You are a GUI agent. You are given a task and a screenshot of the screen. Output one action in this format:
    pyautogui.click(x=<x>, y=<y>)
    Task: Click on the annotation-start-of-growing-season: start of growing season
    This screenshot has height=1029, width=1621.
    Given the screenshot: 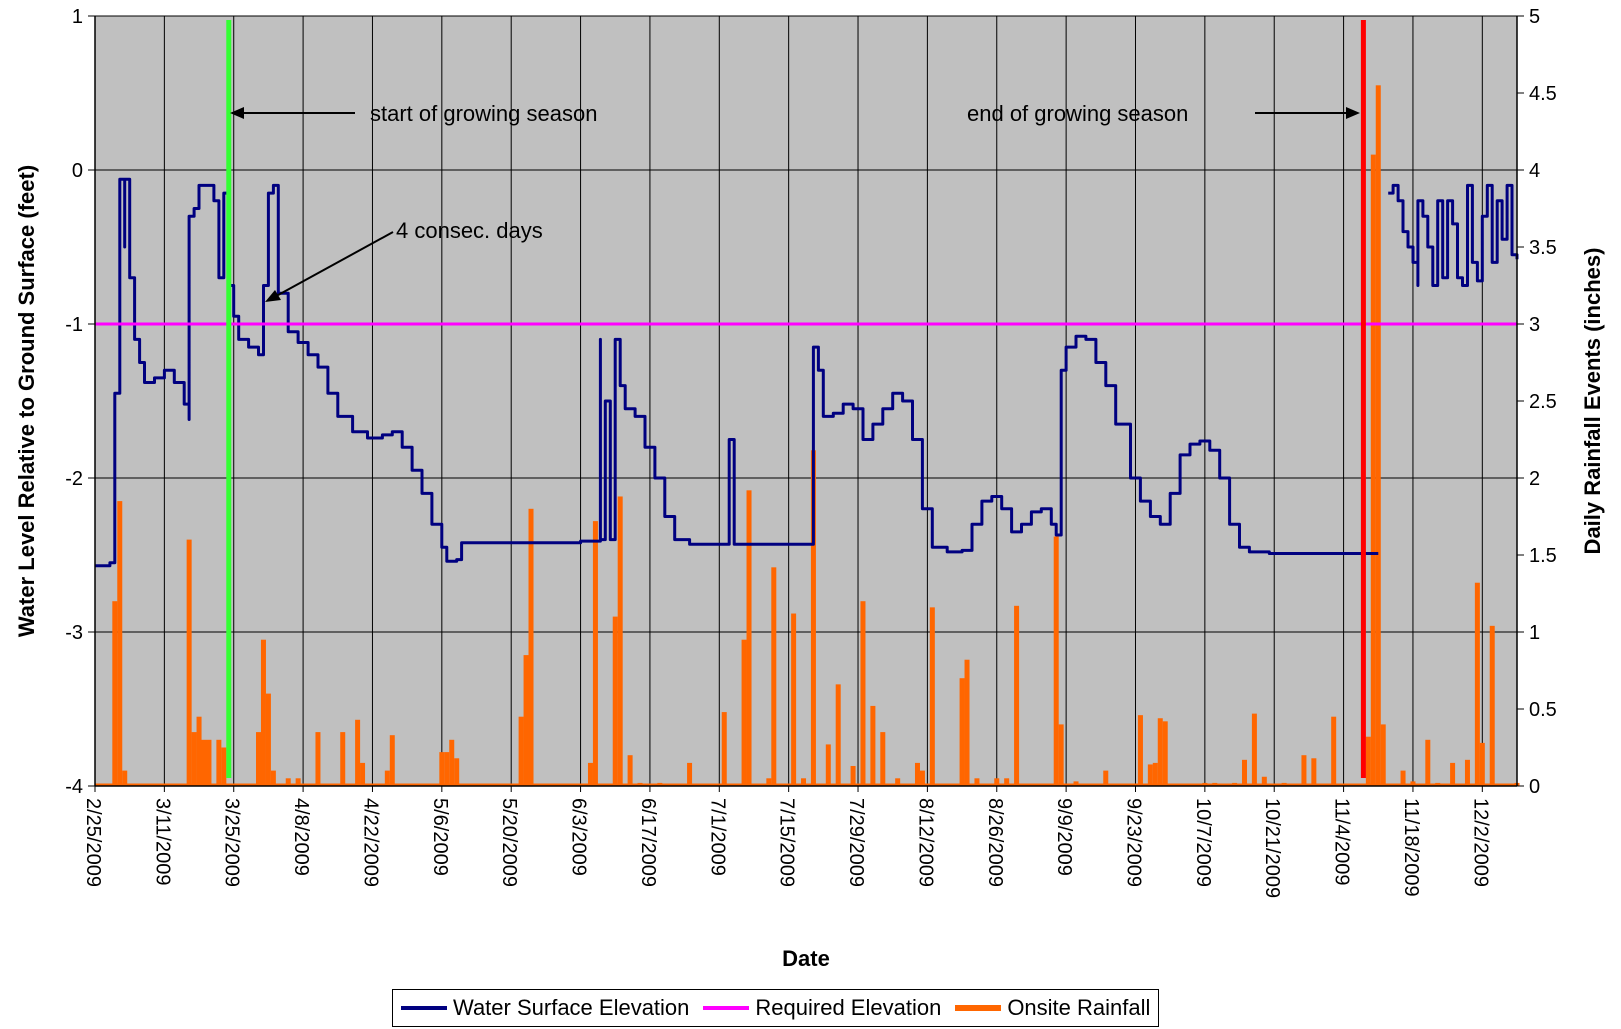 What is the action you would take?
    pyautogui.click(x=483, y=113)
    